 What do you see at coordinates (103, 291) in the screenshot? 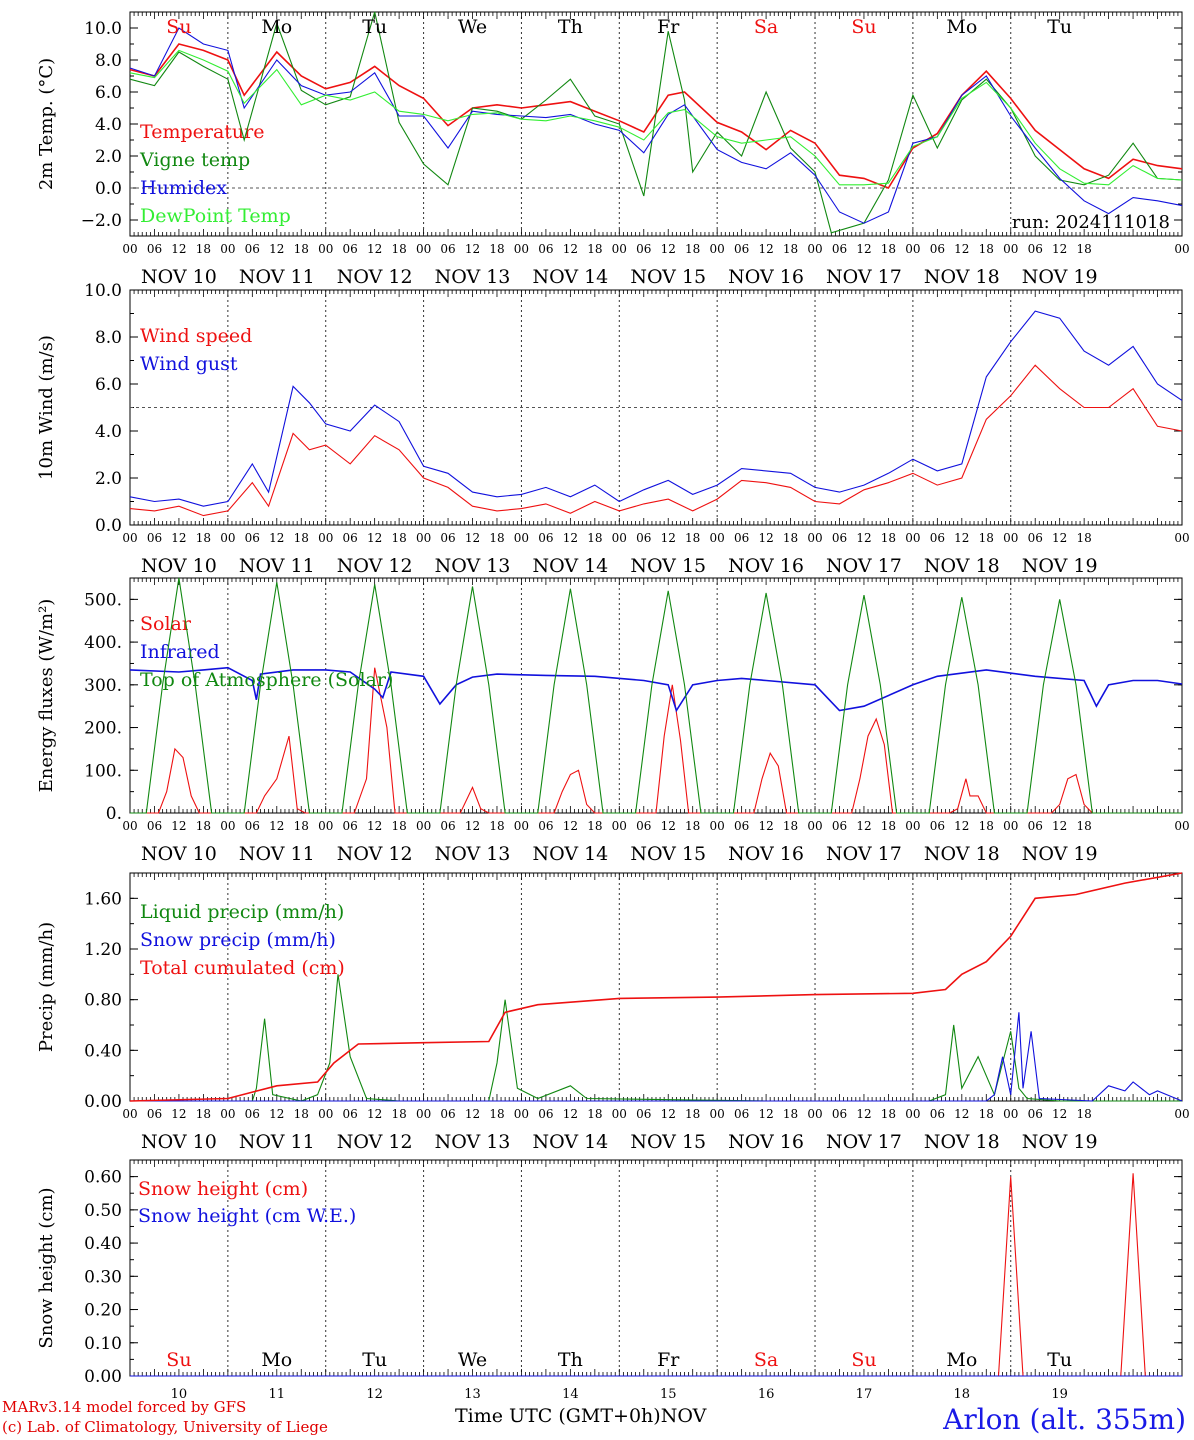
I see `y-tick-label: 10.0` at bounding box center [103, 291].